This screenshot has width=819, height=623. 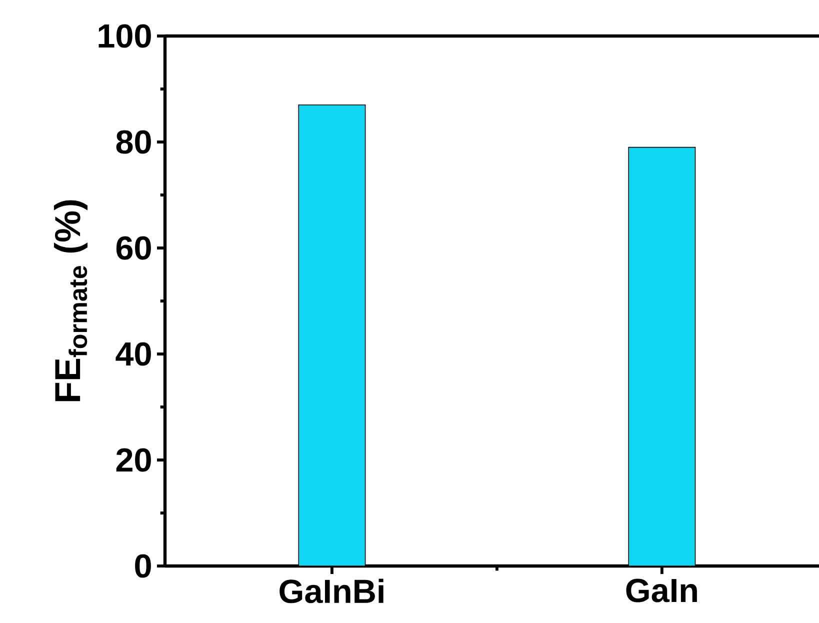 I want to click on x-tick-label: GaInBi, so click(x=332, y=591).